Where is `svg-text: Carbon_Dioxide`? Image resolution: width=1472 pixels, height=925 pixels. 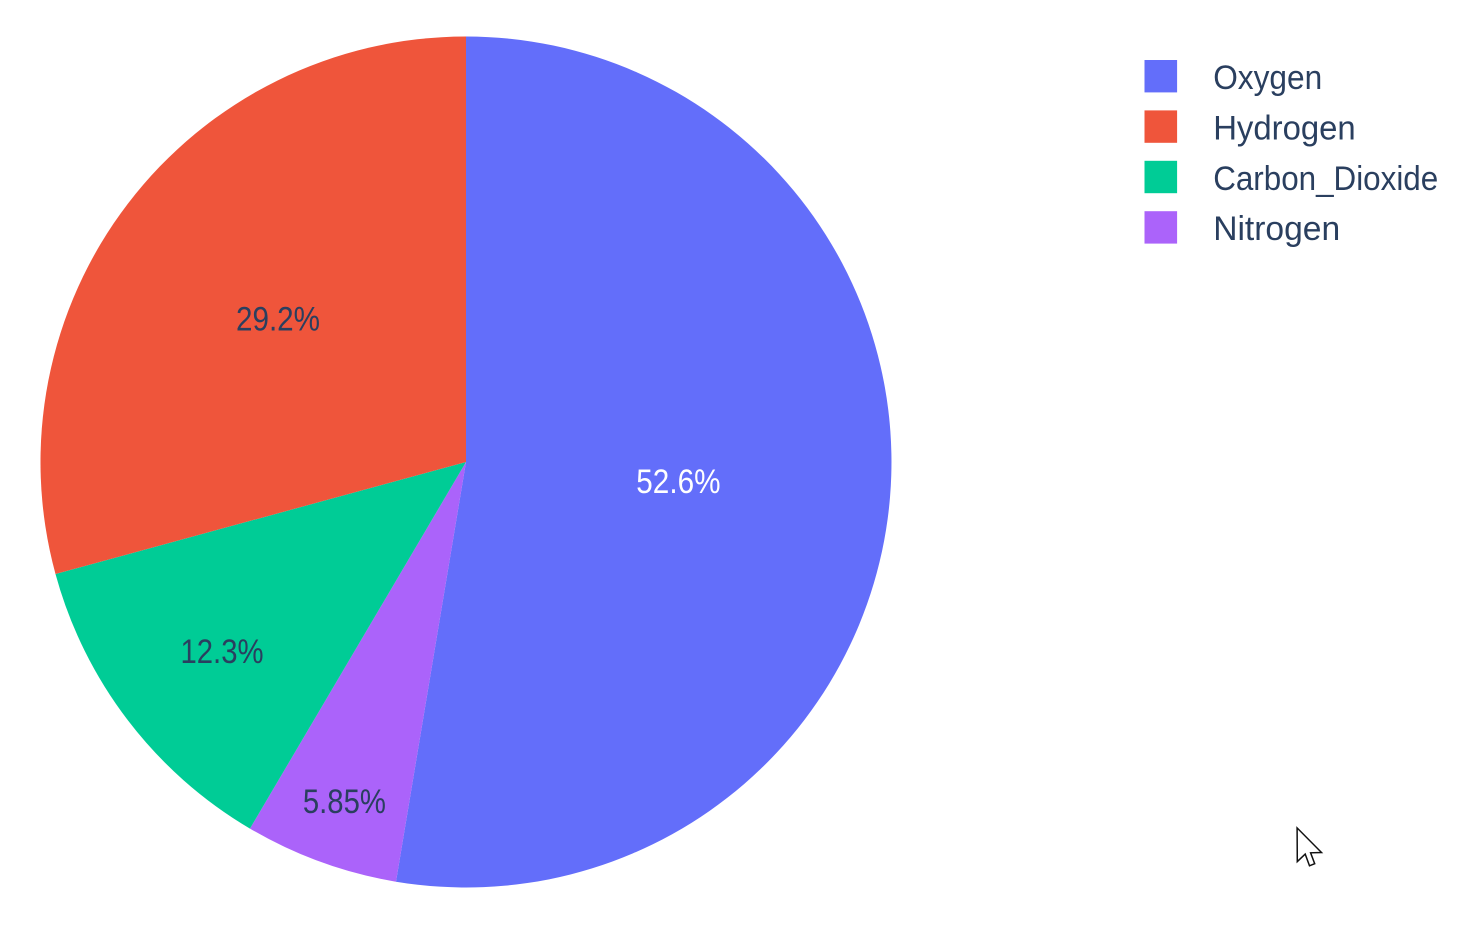 svg-text: Carbon_Dioxide is located at coordinates (1325, 179).